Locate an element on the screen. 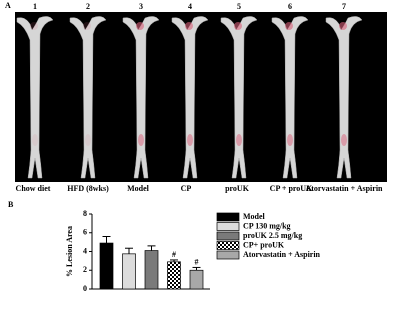  lane-number: 6 is located at coordinates (290, 6).